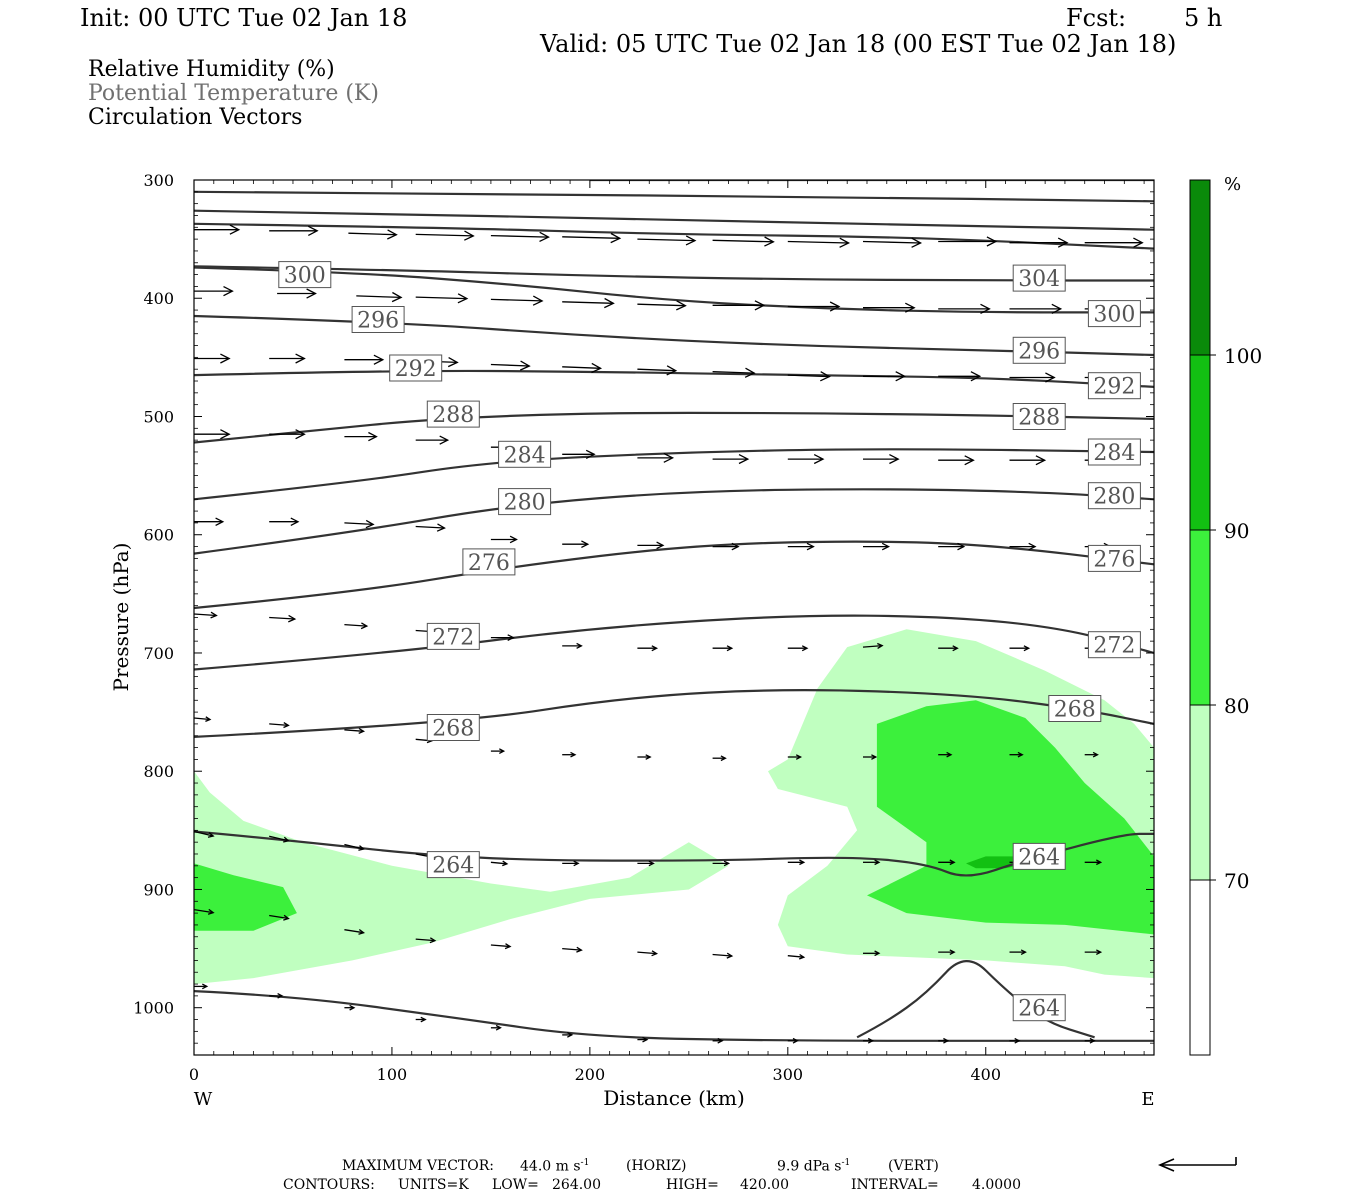  What do you see at coordinates (656, 1166) in the screenshot?
I see `max-horiz-unit: (HORIZ)` at bounding box center [656, 1166].